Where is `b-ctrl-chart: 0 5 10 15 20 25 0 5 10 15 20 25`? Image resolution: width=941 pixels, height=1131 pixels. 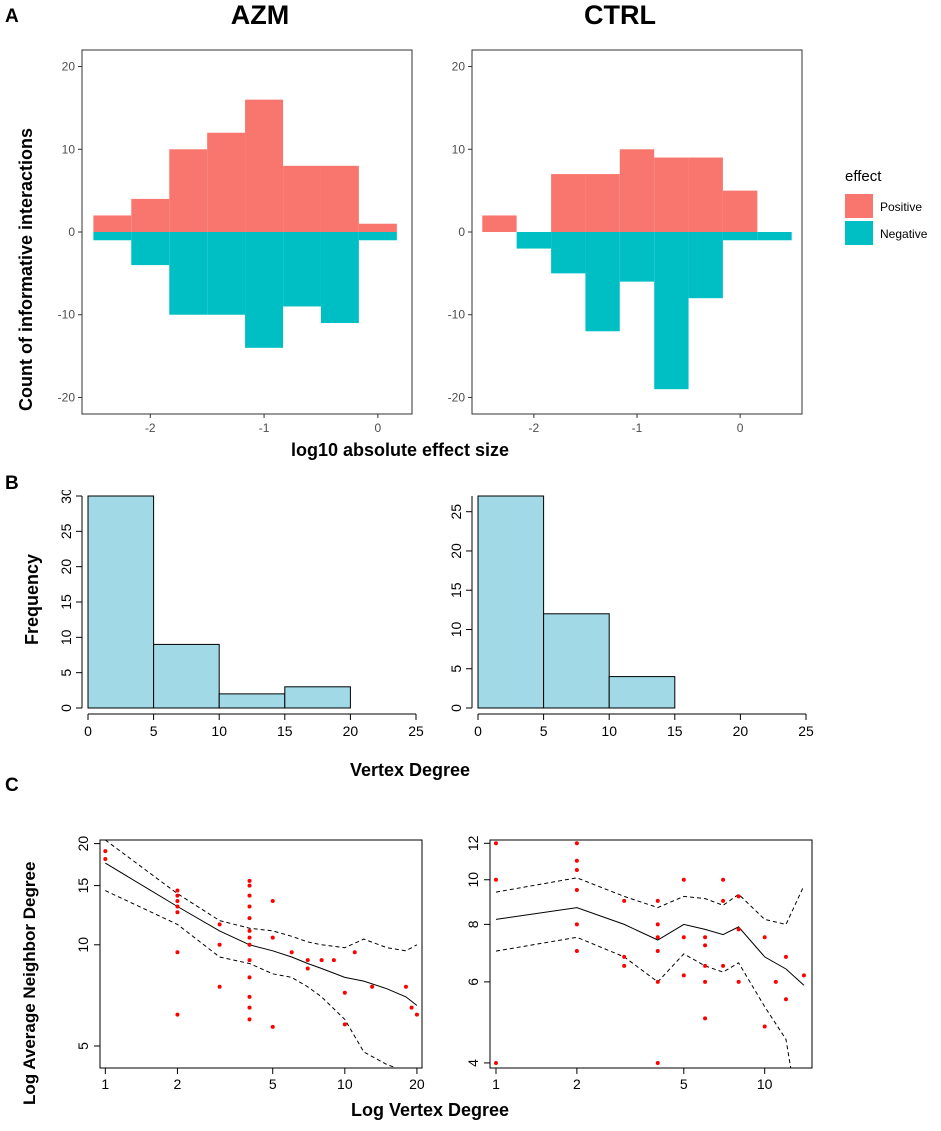 b-ctrl-chart: 0 5 10 15 20 25 0 5 10 15 20 25 is located at coordinates (631, 617).